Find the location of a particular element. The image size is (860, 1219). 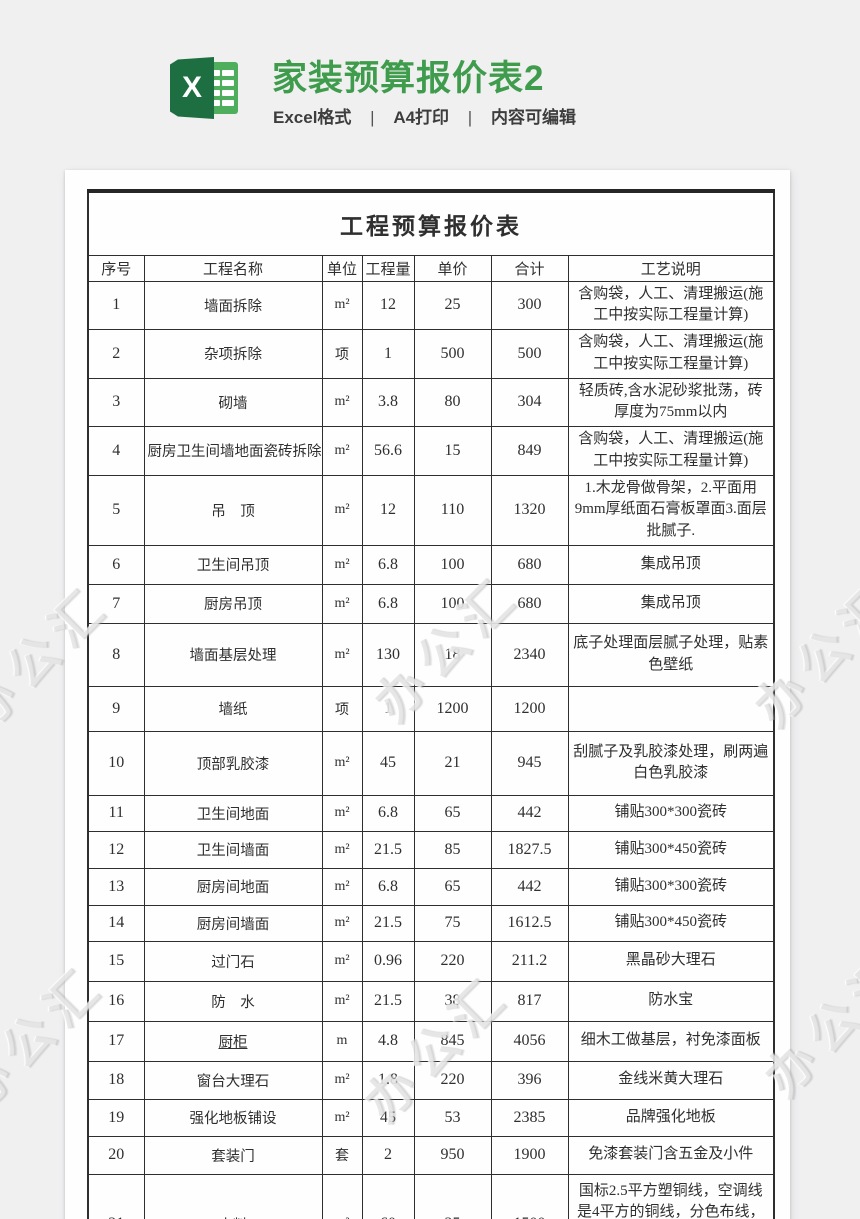

cell-no: 6 is located at coordinates (116, 564).